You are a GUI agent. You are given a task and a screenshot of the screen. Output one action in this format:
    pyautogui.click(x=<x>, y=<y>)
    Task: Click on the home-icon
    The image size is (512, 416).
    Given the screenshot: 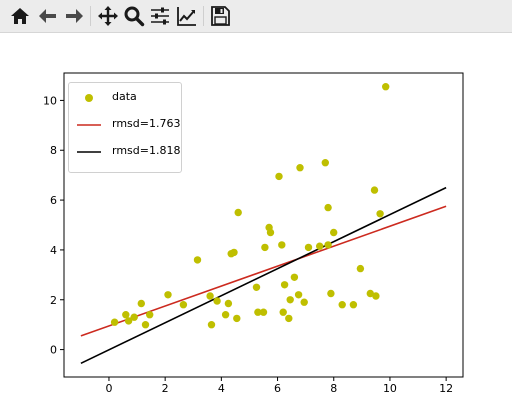 What is the action you would take?
    pyautogui.click(x=20, y=16)
    